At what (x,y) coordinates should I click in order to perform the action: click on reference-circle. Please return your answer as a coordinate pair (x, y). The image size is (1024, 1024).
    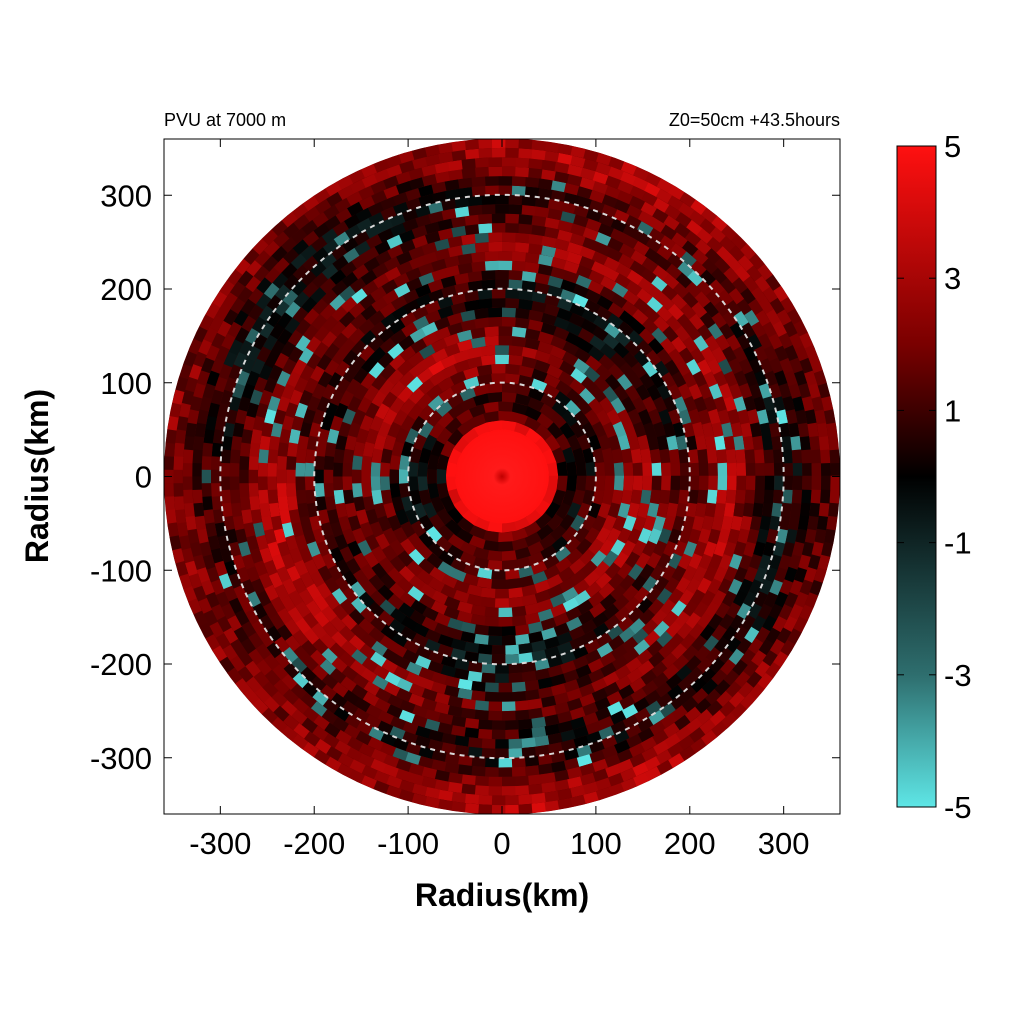
    Looking at the image, I should click on (502, 476).